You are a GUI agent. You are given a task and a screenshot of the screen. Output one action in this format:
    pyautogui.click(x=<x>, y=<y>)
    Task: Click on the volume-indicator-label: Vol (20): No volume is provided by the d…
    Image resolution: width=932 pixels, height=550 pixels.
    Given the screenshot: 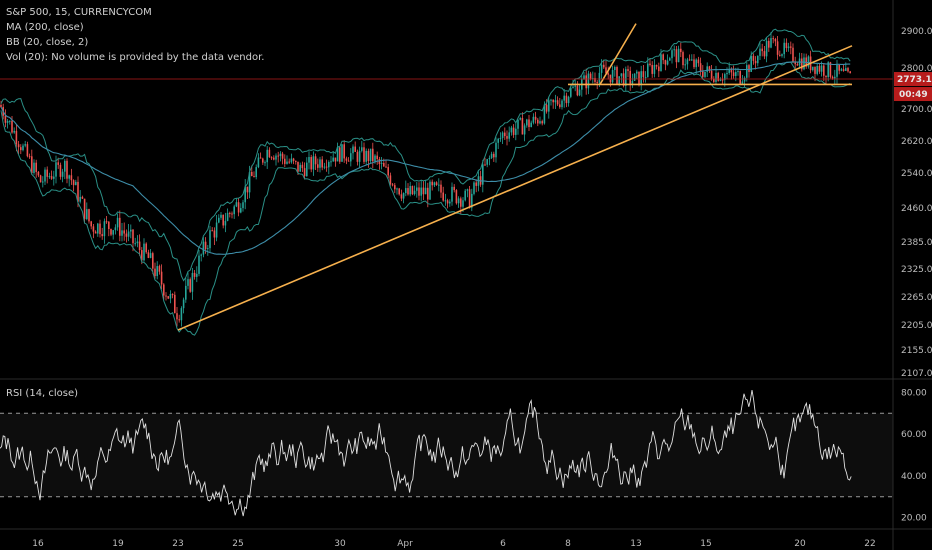 What is the action you would take?
    pyautogui.click(x=135, y=57)
    